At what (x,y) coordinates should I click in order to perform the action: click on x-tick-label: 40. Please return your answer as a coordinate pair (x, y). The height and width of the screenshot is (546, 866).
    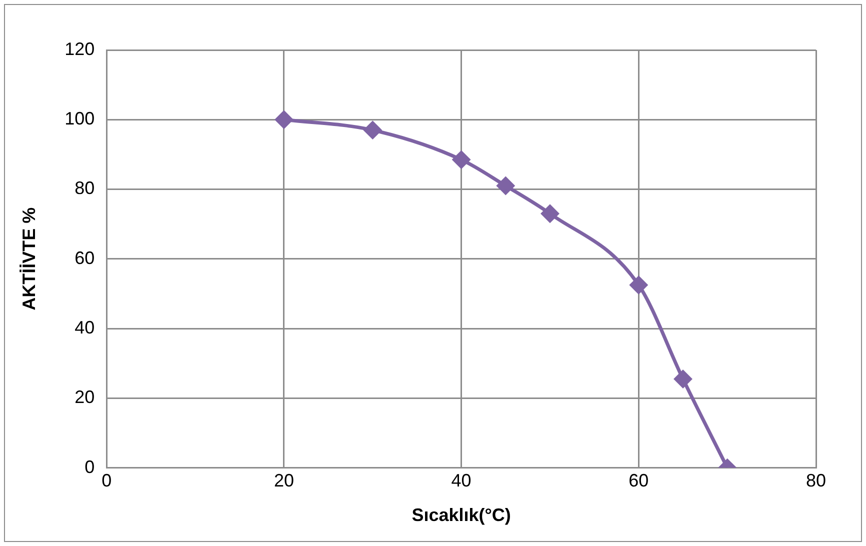
    Looking at the image, I should click on (461, 480).